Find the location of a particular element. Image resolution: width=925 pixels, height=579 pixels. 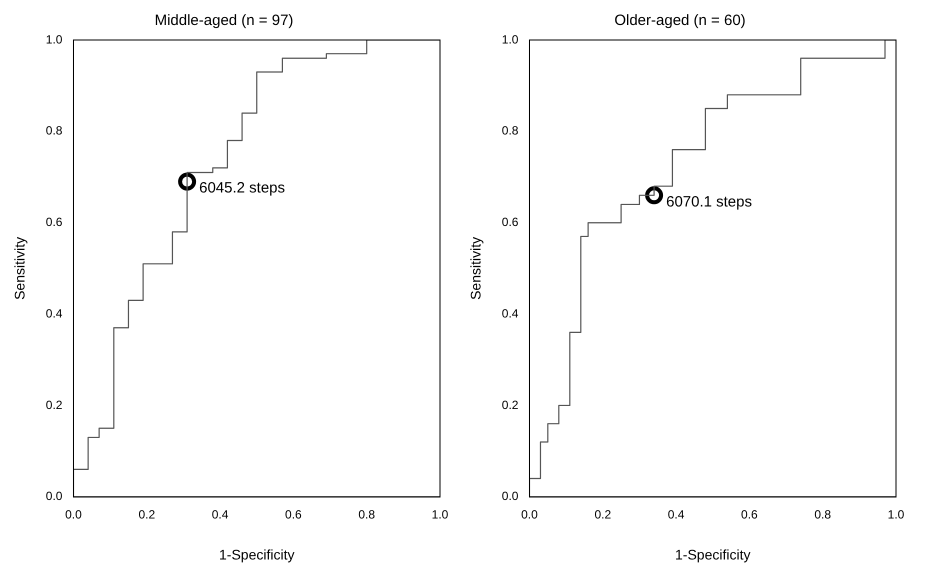

annotation: 6070.1 steps is located at coordinates (709, 201).